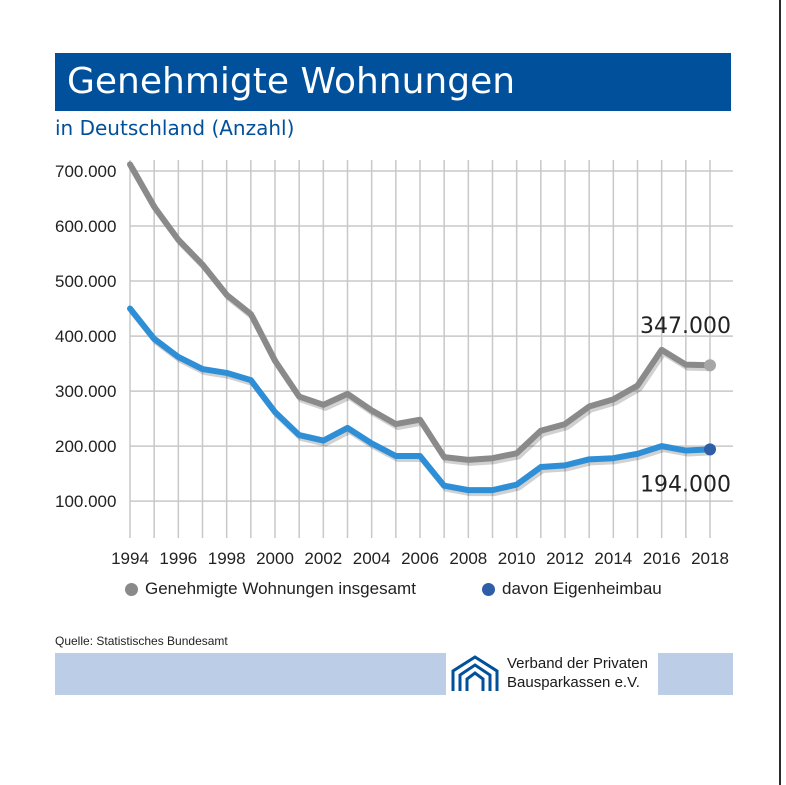 The height and width of the screenshot is (785, 786). I want to click on x-tick-label: 2000, so click(275, 558).